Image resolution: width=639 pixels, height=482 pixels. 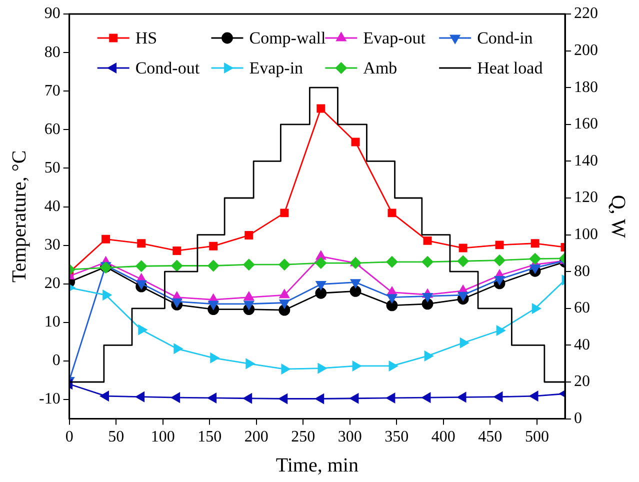 I want to click on y2-tick-label: 100, so click(x=586, y=235).